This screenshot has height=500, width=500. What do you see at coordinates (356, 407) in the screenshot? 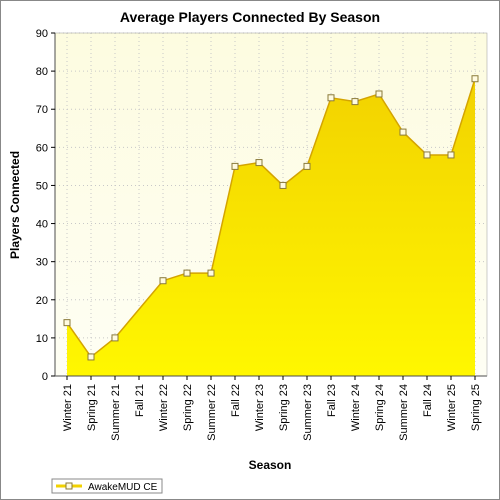
I see `x-tick-label: Winter 24` at bounding box center [356, 407].